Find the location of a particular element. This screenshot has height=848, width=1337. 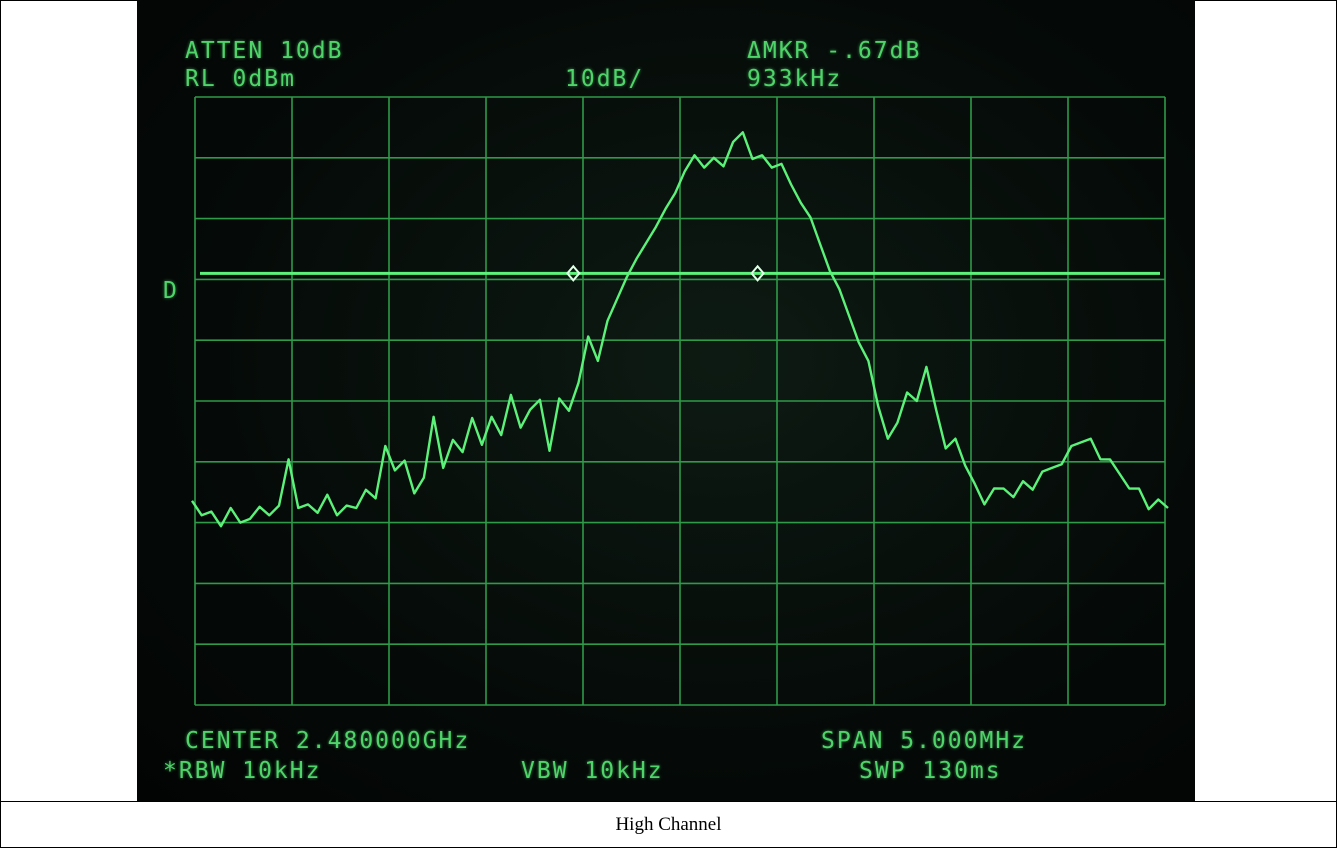

rbw-readout: *RBW 10kHz is located at coordinates (242, 771).